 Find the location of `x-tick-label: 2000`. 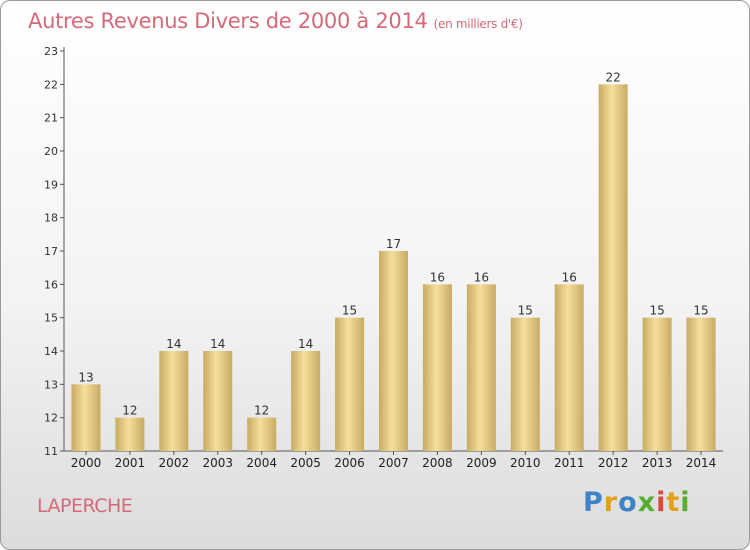

x-tick-label: 2000 is located at coordinates (86, 463).